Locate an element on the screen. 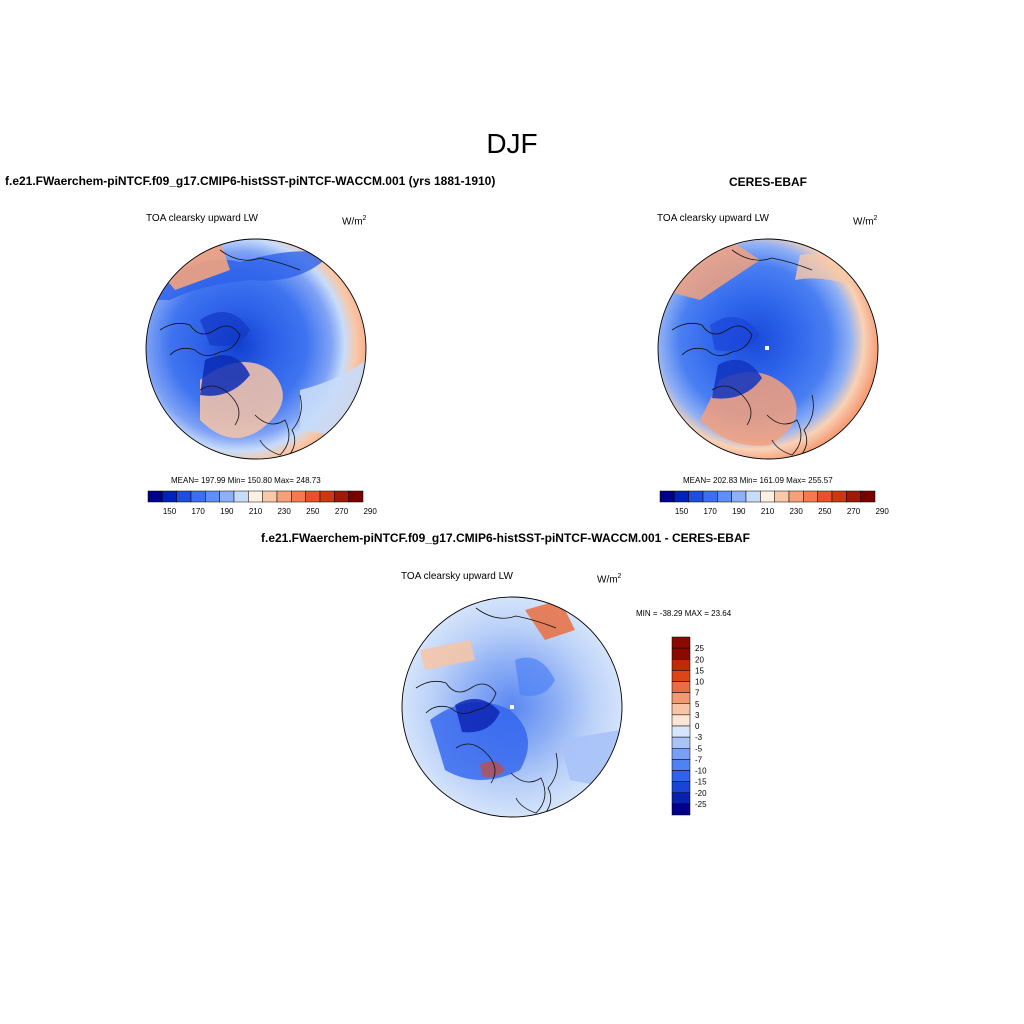 This screenshot has height=1024, width=1024. obs-colorbar-tick-label: 190 is located at coordinates (739, 511).